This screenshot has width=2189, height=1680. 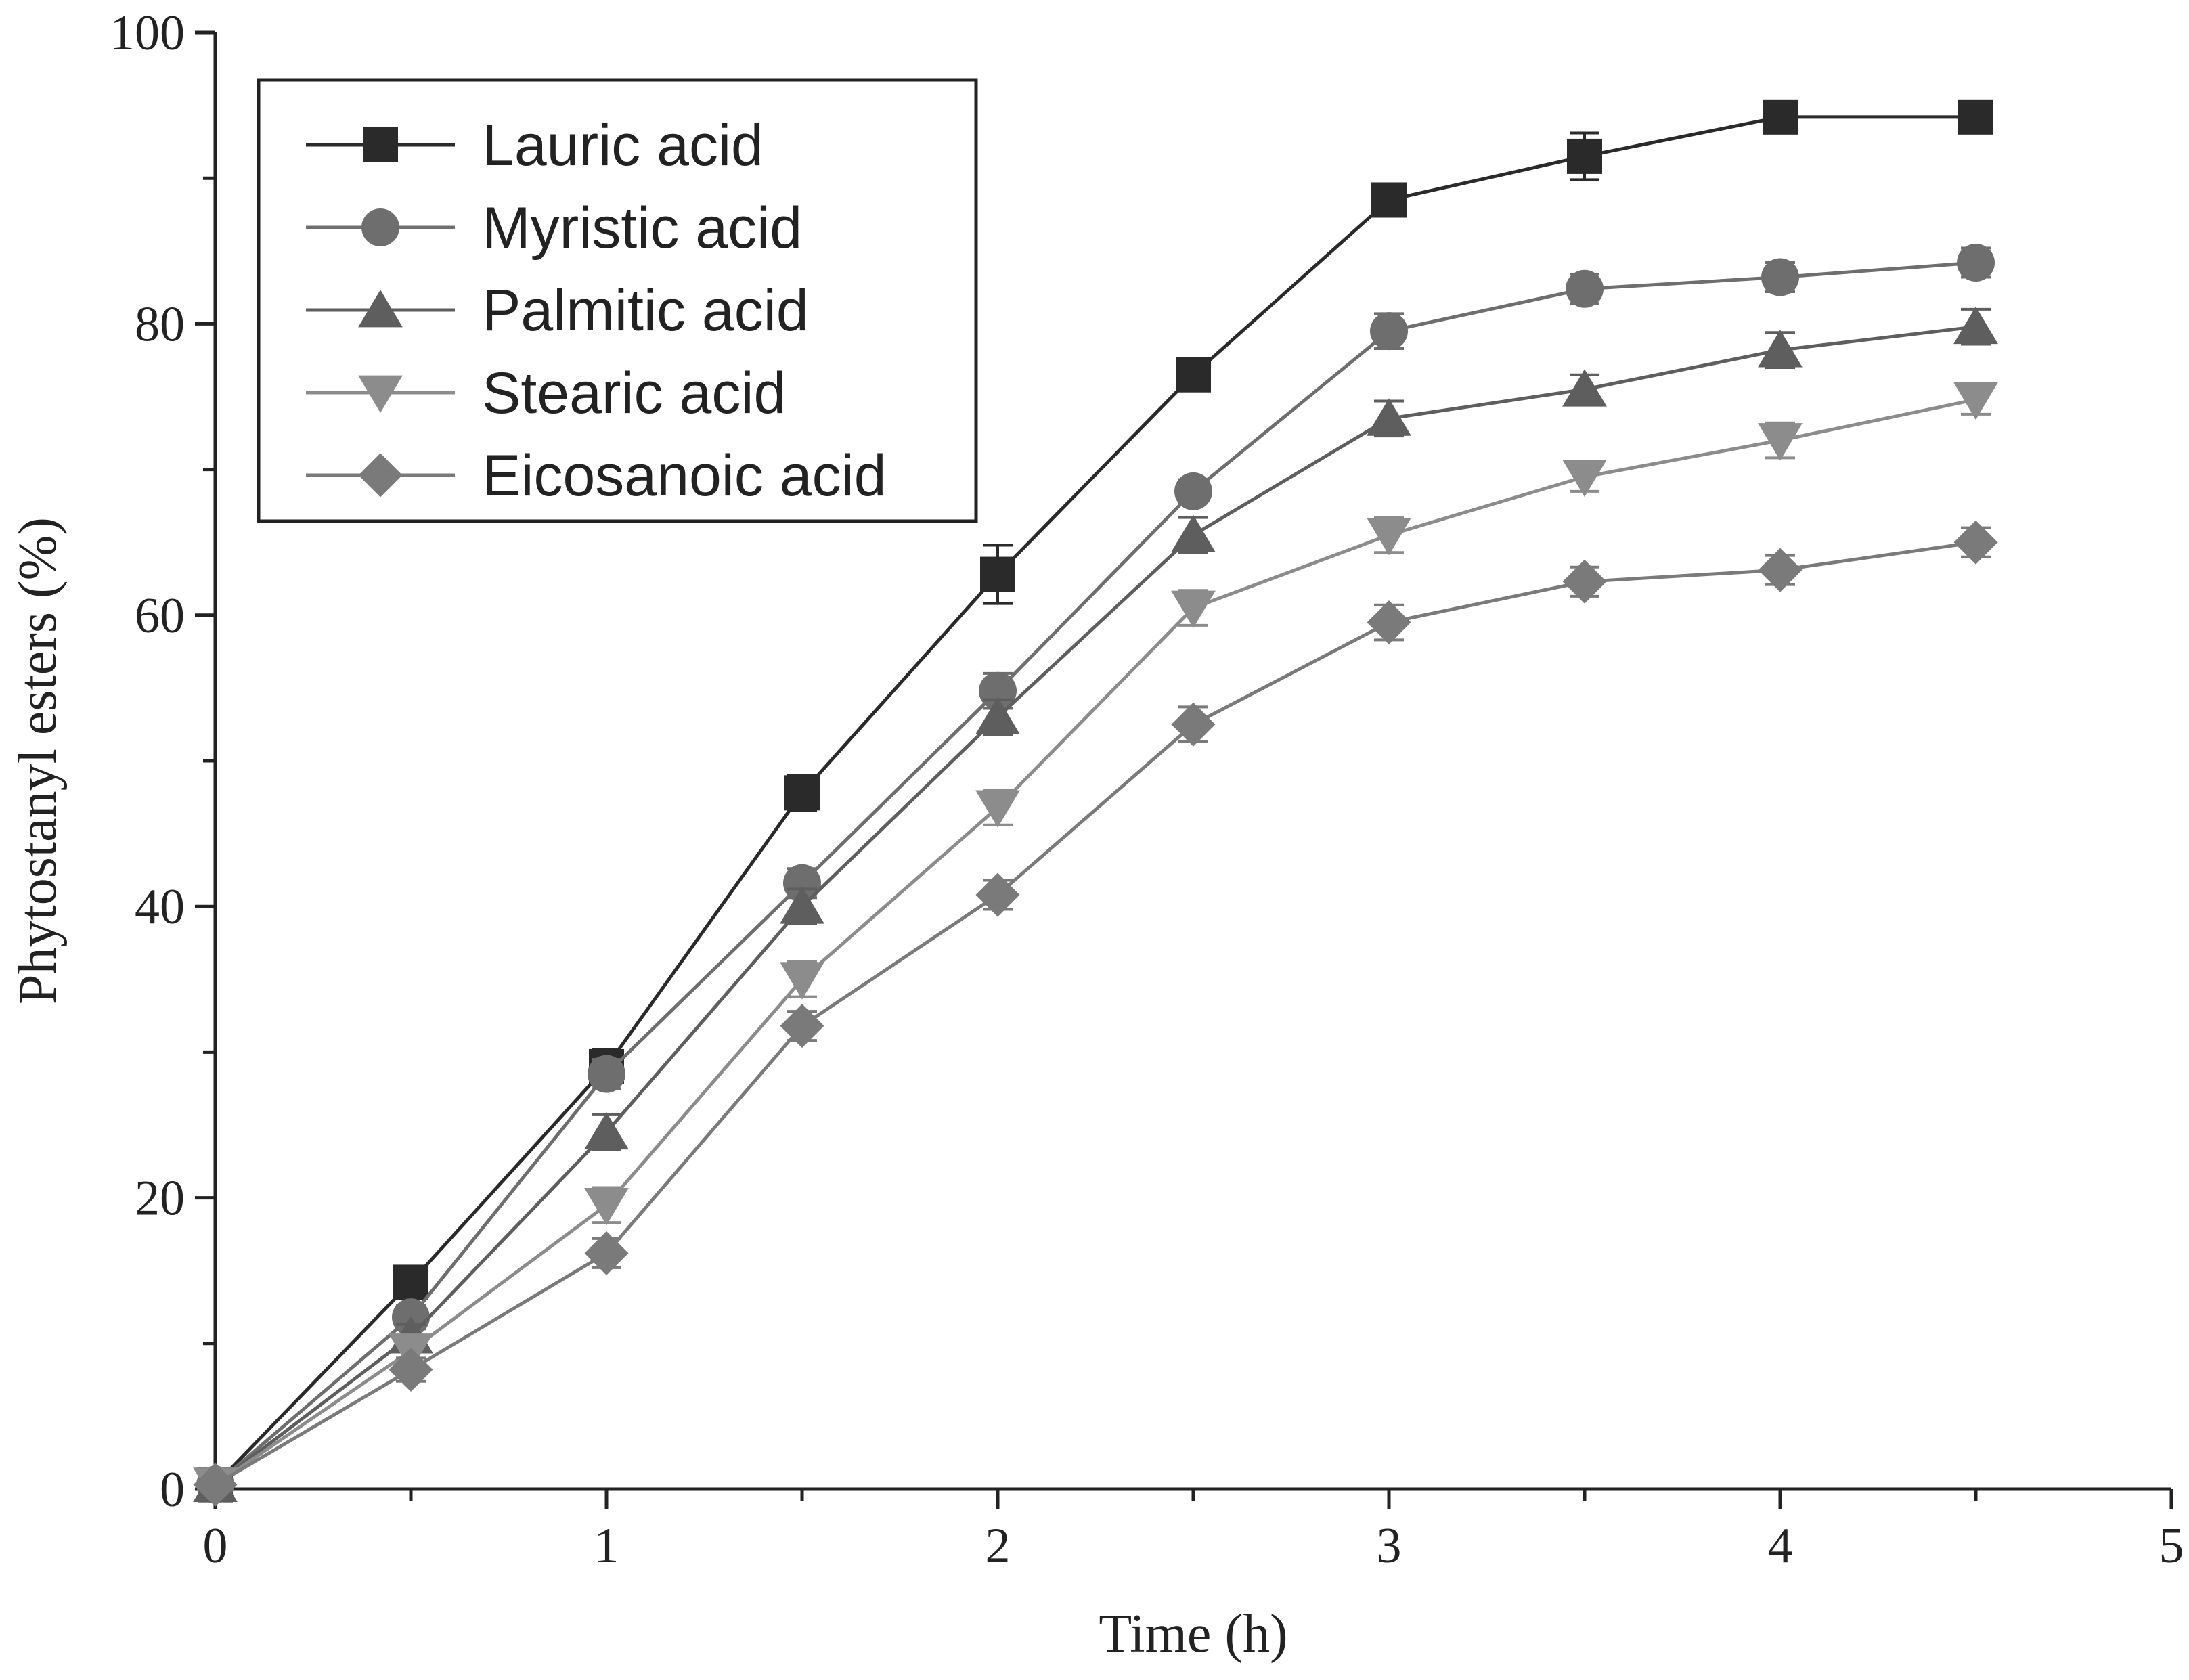 What do you see at coordinates (645, 310) in the screenshot?
I see `legend-label: Palmitic acid` at bounding box center [645, 310].